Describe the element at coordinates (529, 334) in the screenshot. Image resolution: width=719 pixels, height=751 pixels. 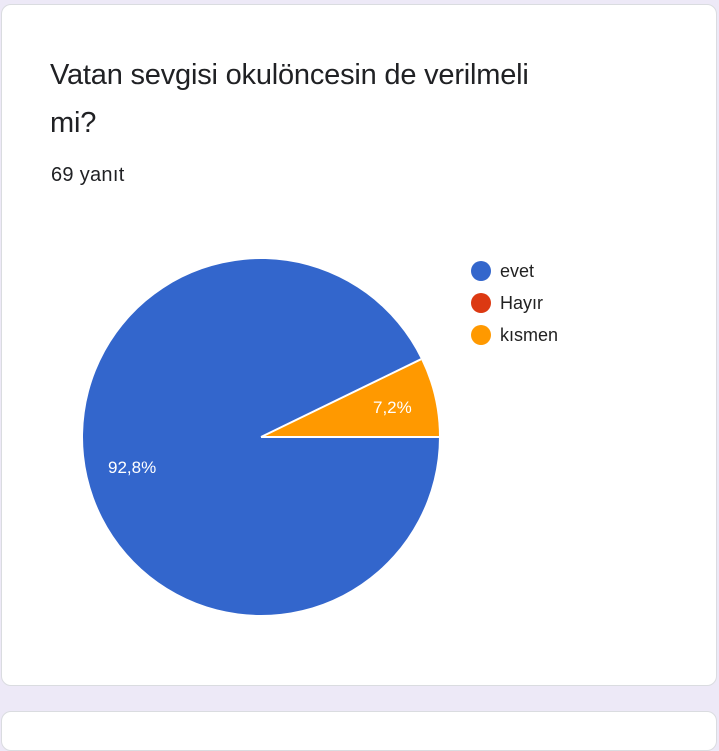
I see `legend-label: kısmen` at that location.